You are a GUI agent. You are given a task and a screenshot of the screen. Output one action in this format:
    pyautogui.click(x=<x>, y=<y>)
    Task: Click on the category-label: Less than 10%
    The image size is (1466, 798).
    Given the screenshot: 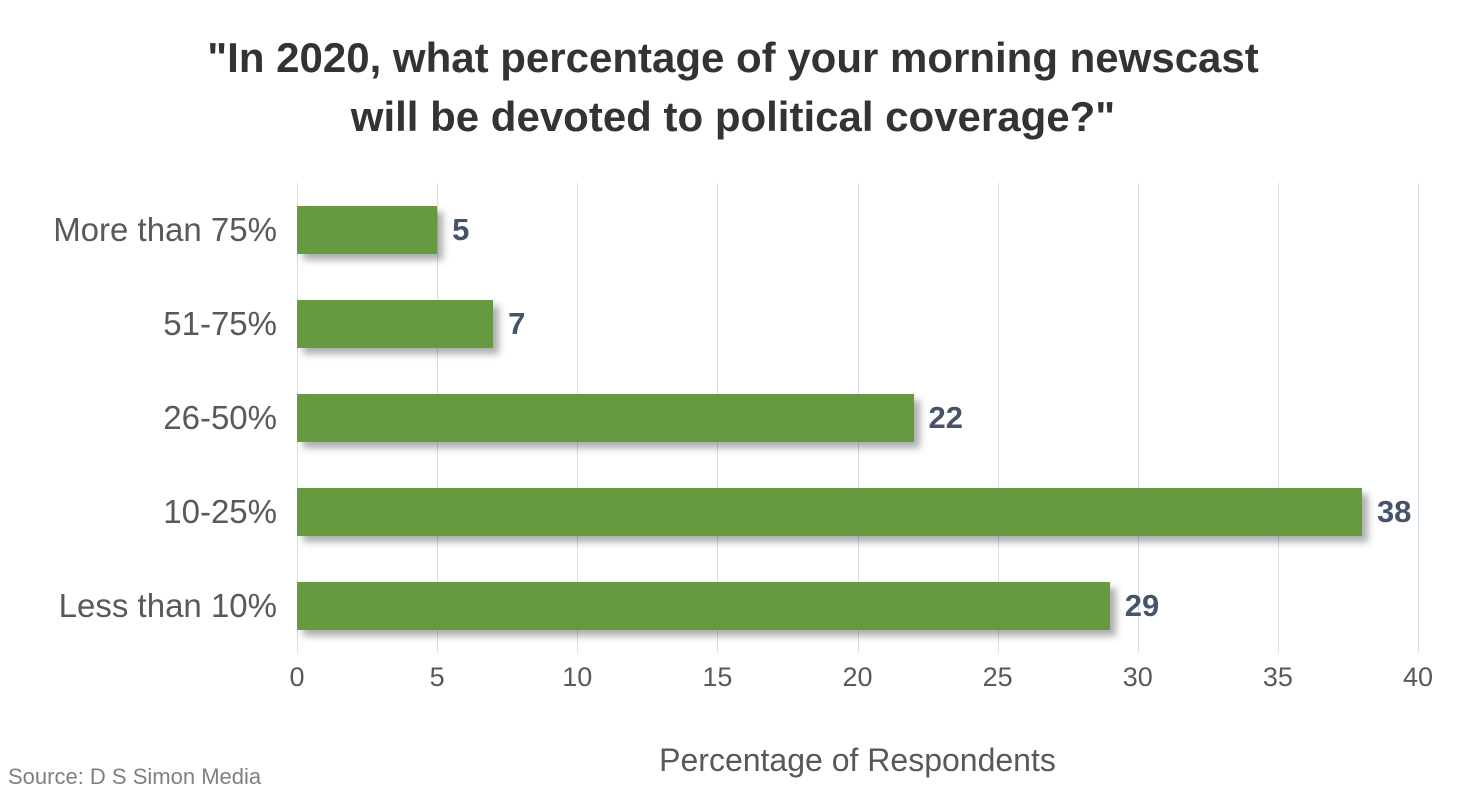 What is the action you would take?
    pyautogui.click(x=167, y=605)
    